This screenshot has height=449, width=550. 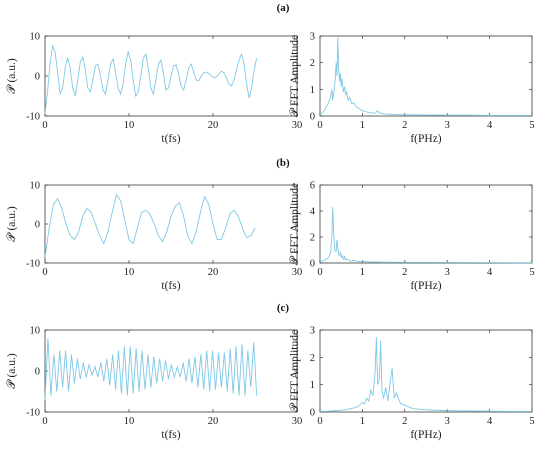 I want to click on y-tick-label: 4, so click(x=313, y=212).